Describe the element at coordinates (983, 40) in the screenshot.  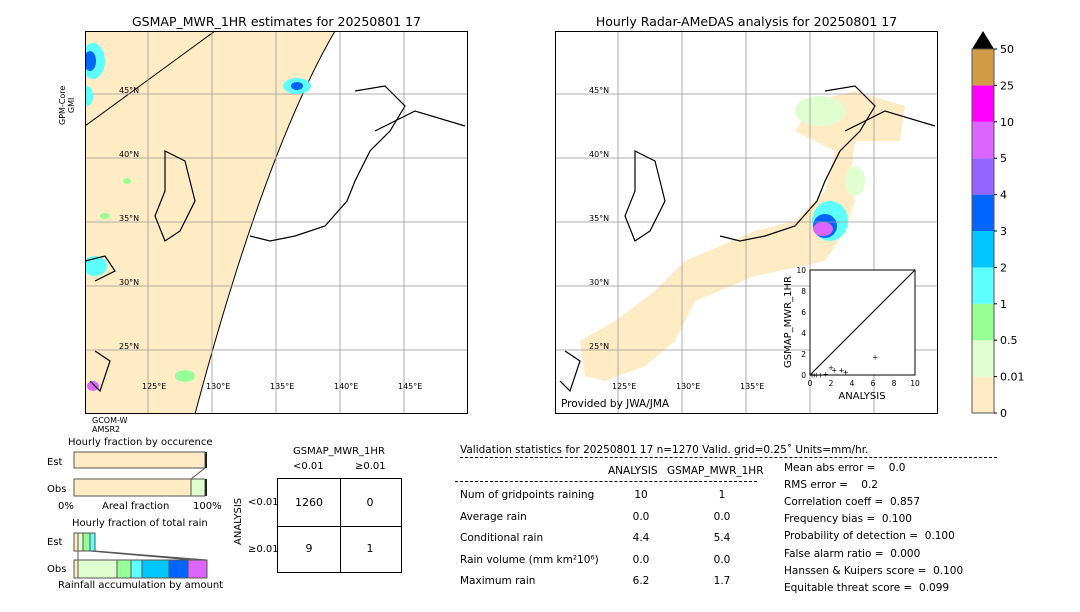
I see `colorbar-extend-arrow` at that location.